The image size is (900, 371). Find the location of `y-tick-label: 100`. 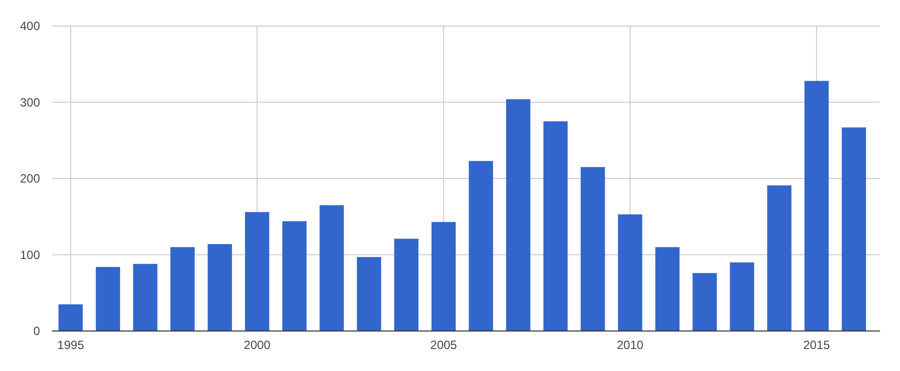

y-tick-label: 100 is located at coordinates (30, 255).